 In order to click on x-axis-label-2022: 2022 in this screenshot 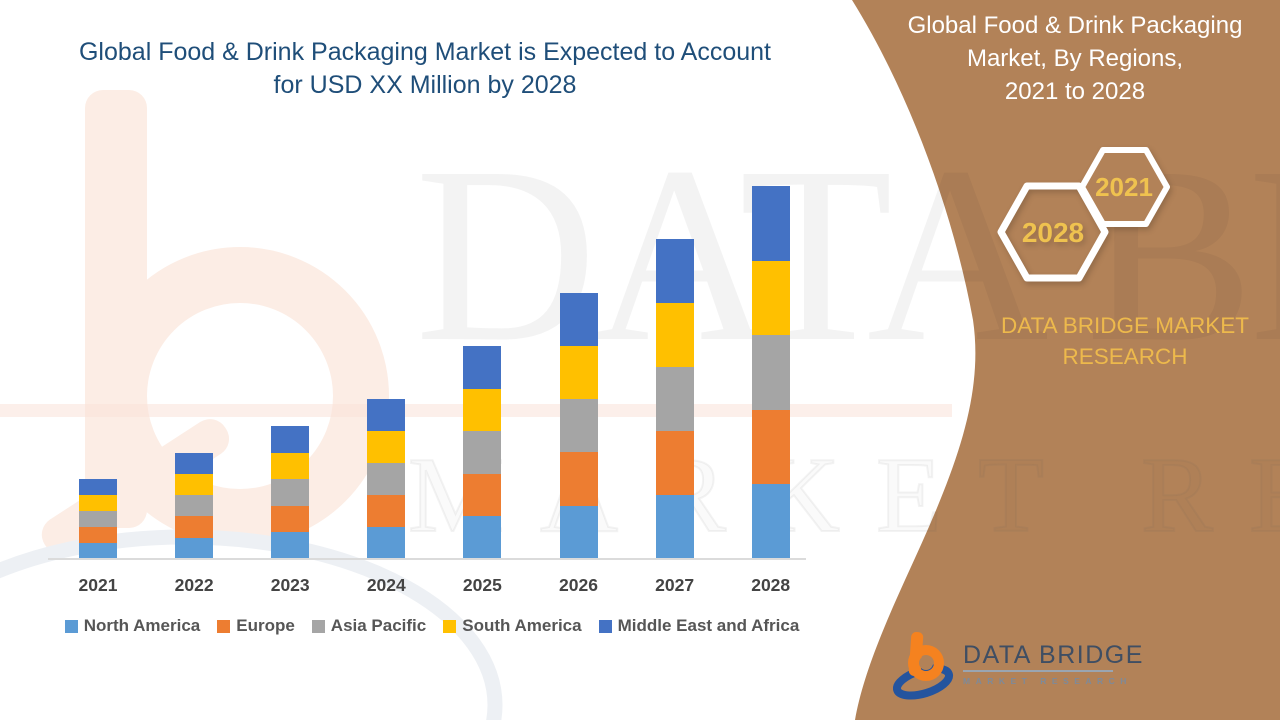, I will do `click(194, 585)`.